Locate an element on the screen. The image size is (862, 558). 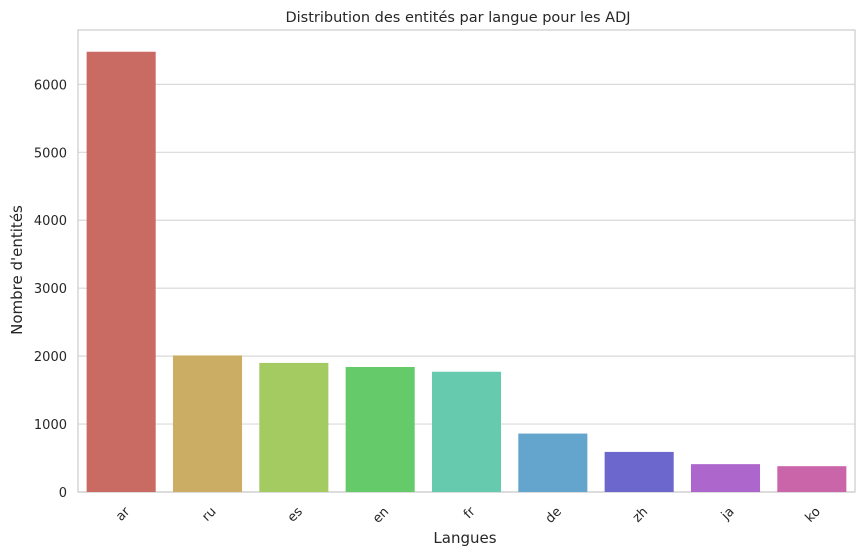
x-tick-label-en: en is located at coordinates (381, 515).